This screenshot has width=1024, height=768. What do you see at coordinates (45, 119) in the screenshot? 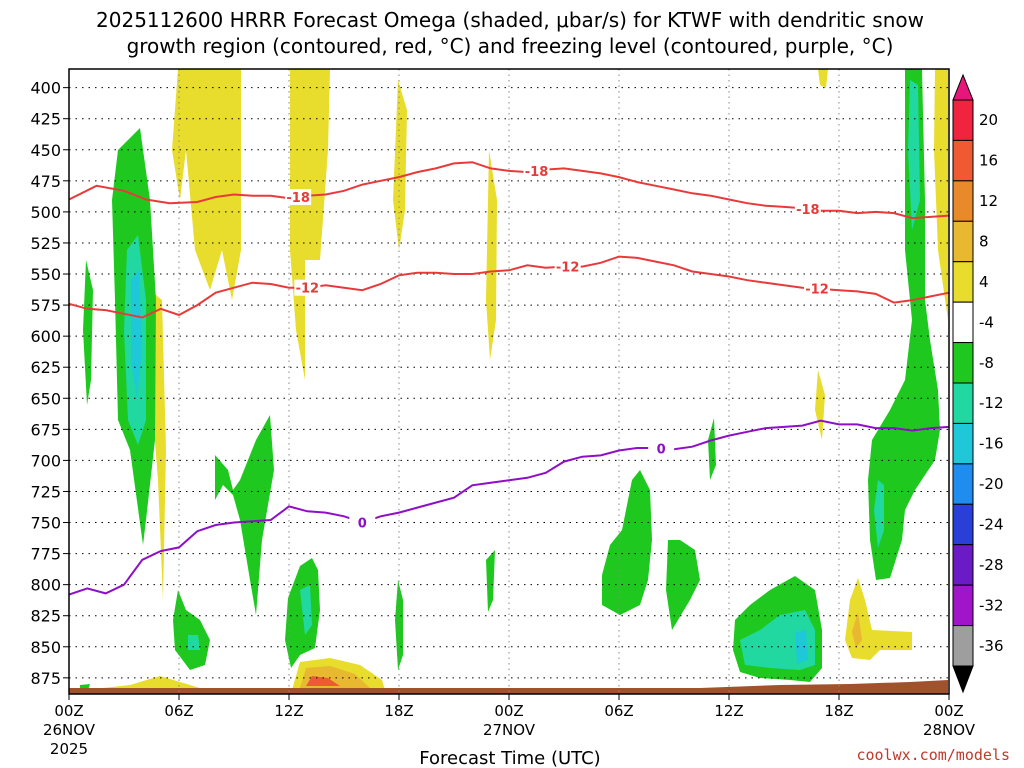
I see `y-tick-label: 425` at bounding box center [45, 119].